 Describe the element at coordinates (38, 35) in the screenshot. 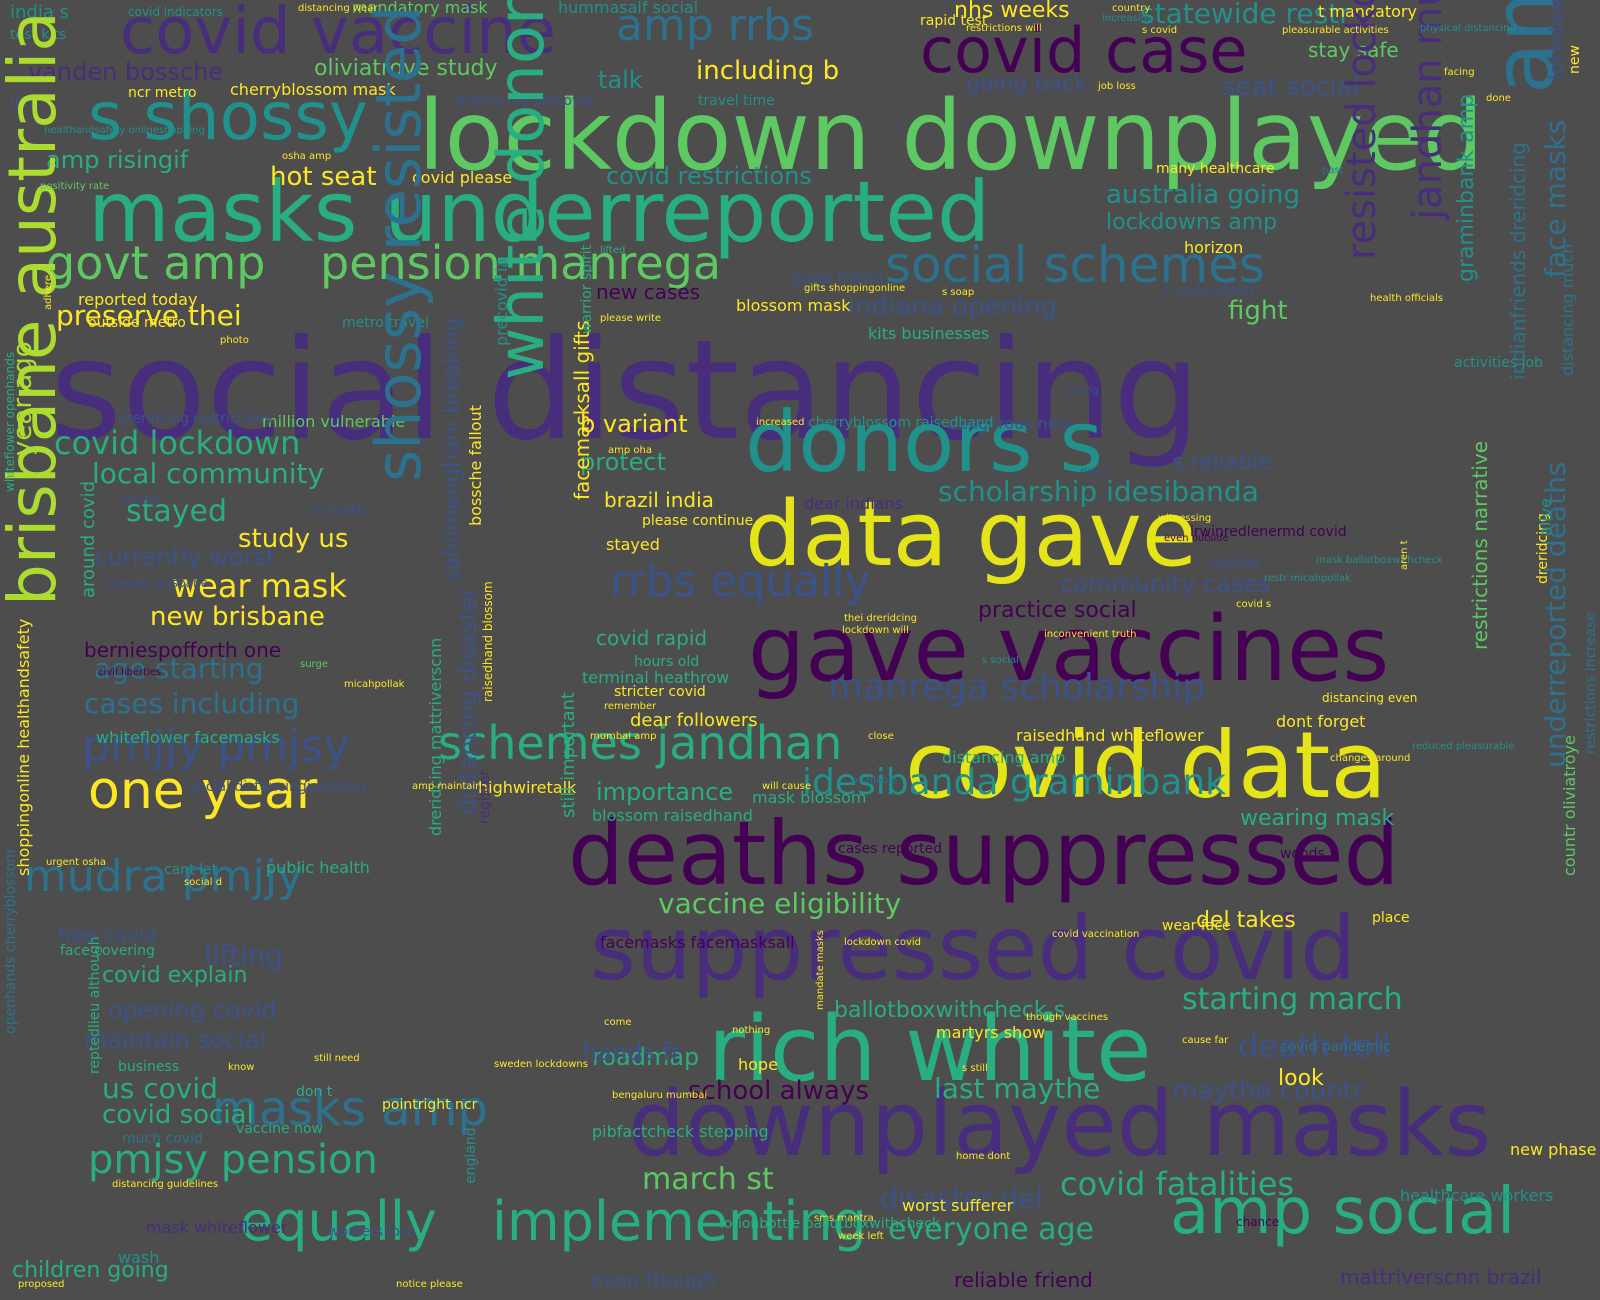

I see `word-test-kits: test kits` at that location.